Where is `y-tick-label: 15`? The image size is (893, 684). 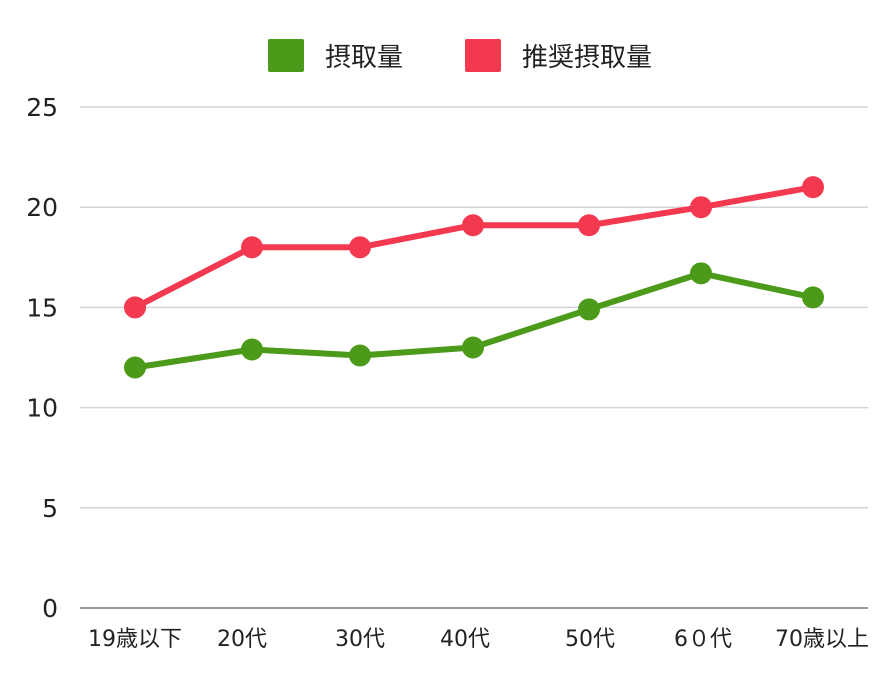
y-tick-label: 15 is located at coordinates (42, 307).